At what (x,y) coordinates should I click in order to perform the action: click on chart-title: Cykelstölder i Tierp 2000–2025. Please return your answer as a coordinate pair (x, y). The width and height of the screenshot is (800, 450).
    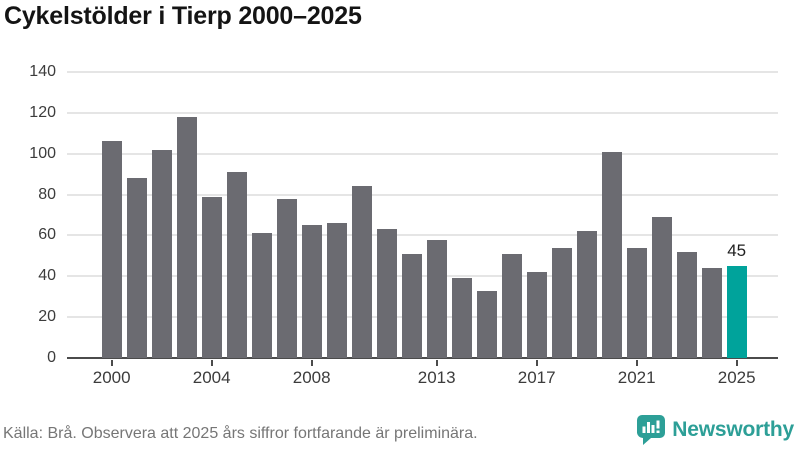
    Looking at the image, I should click on (183, 16).